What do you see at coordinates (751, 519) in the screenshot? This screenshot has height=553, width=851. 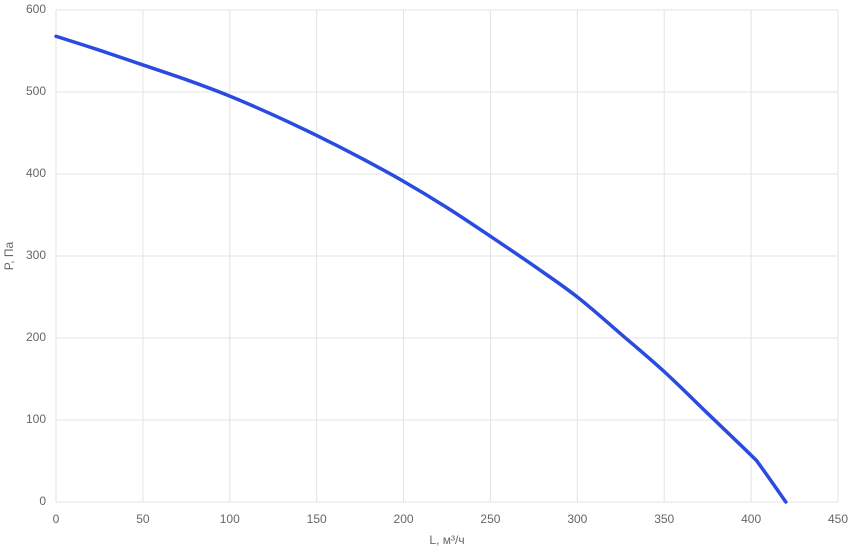 I see `x-tick-label: 400` at bounding box center [751, 519].